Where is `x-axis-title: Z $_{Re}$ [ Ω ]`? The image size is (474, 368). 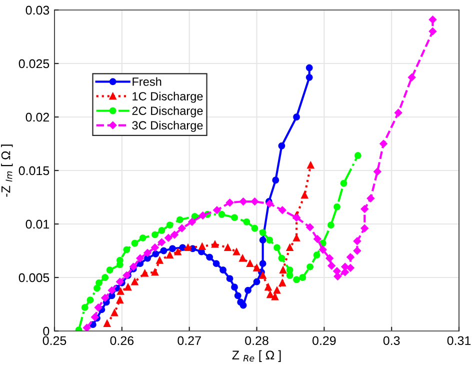
x-axis-title: Z $_{Re}$ [ Ω ] is located at coordinates (256, 356).